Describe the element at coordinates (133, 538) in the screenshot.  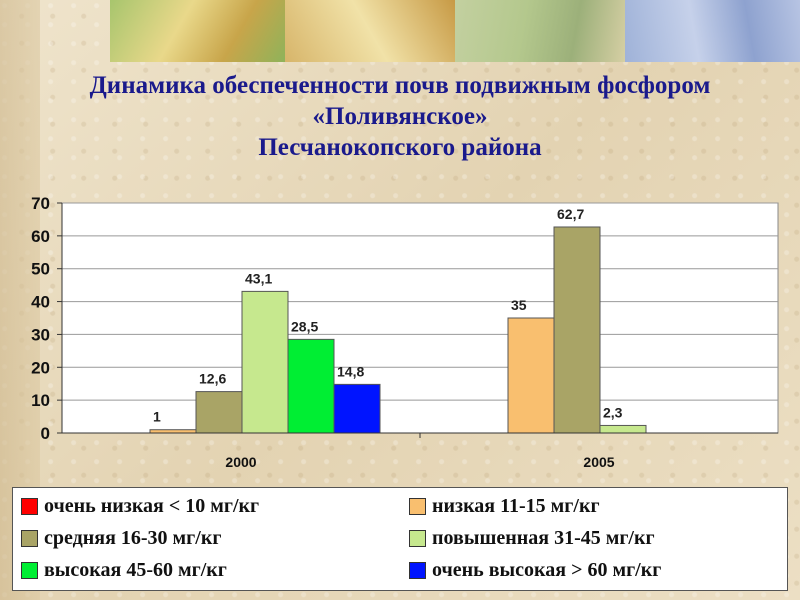
I see `legend-label: средняя 16-30 мг/кг` at that location.